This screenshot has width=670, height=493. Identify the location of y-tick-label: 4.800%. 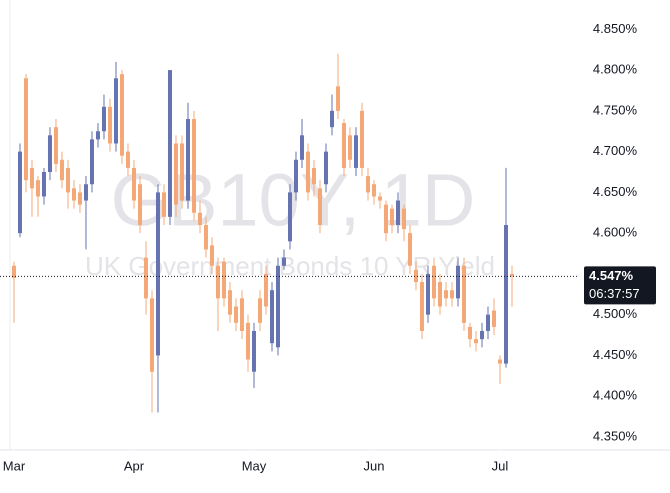
(615, 69).